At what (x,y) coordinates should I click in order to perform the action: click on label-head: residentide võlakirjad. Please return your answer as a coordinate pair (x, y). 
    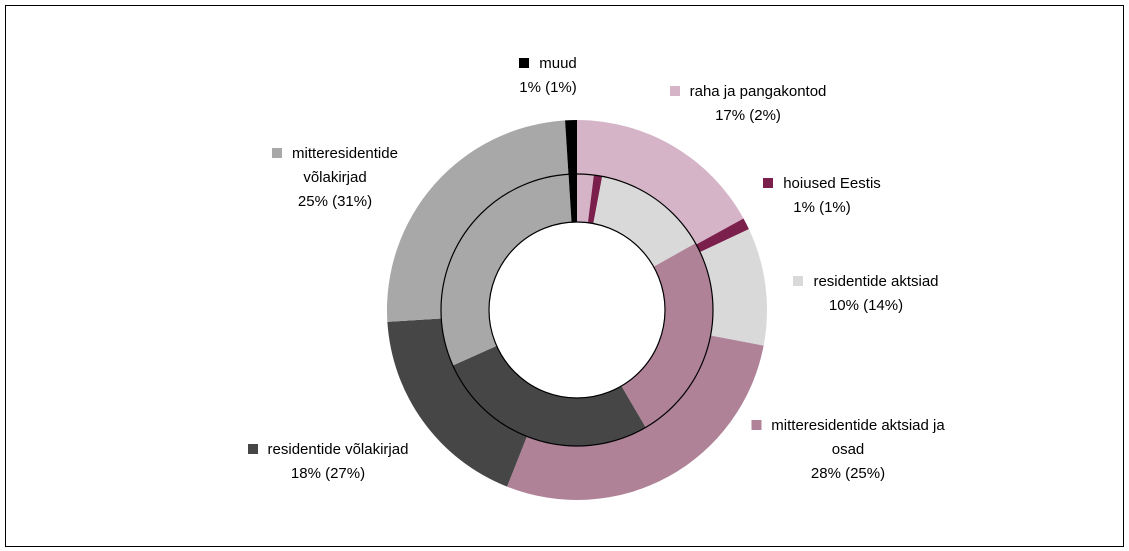
    Looking at the image, I should click on (328, 450).